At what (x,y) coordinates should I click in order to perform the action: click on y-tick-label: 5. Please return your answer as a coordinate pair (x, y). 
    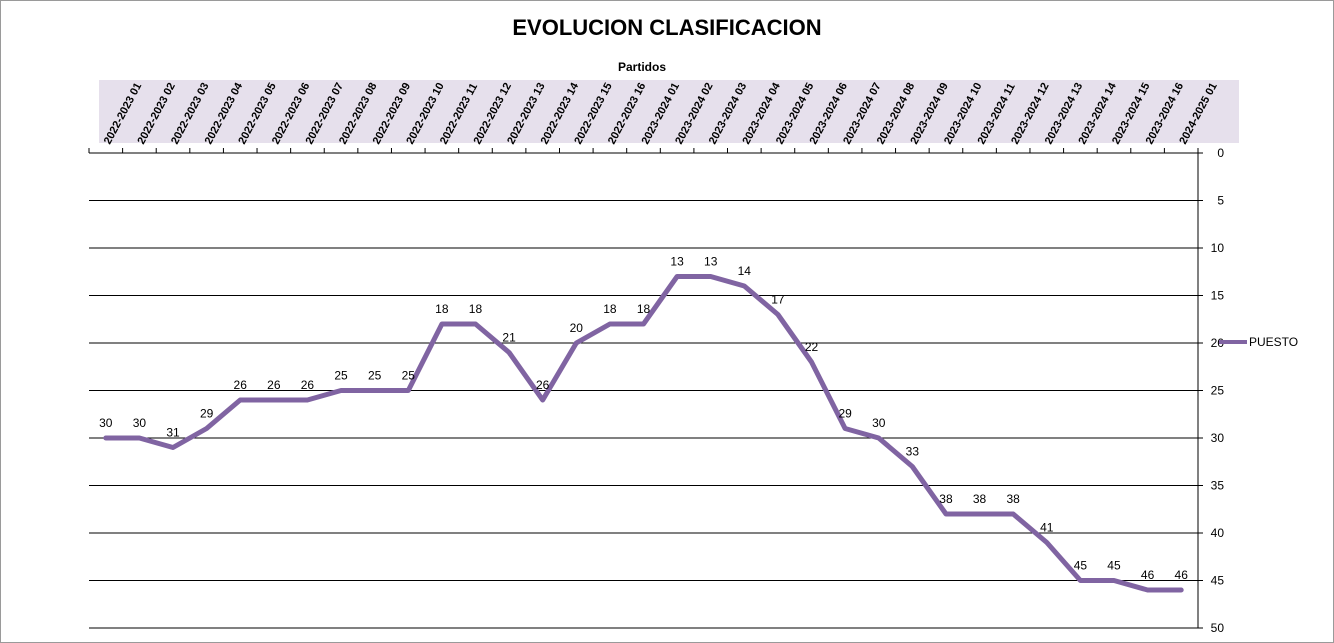
    Looking at the image, I should click on (1220, 201).